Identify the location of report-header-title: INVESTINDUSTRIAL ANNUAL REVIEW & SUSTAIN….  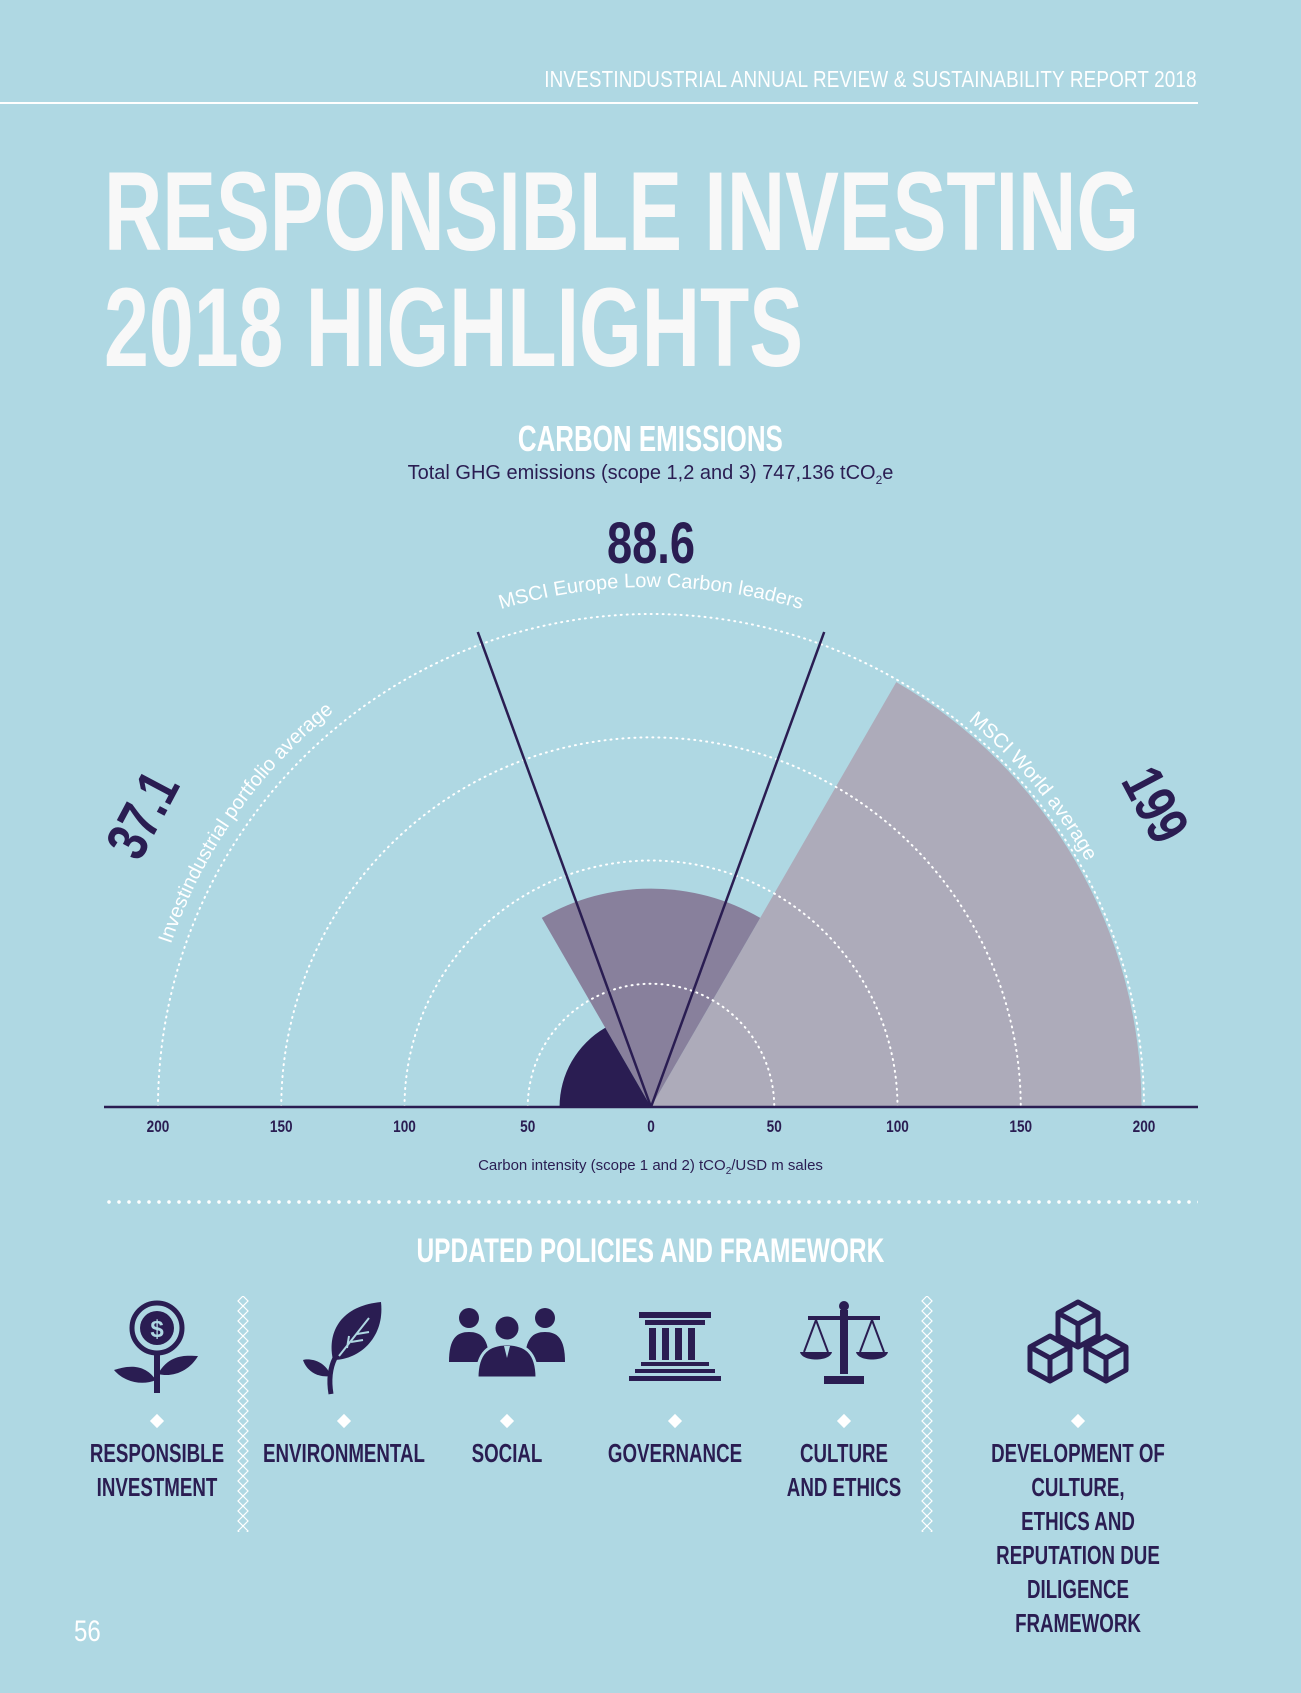
(870, 79).